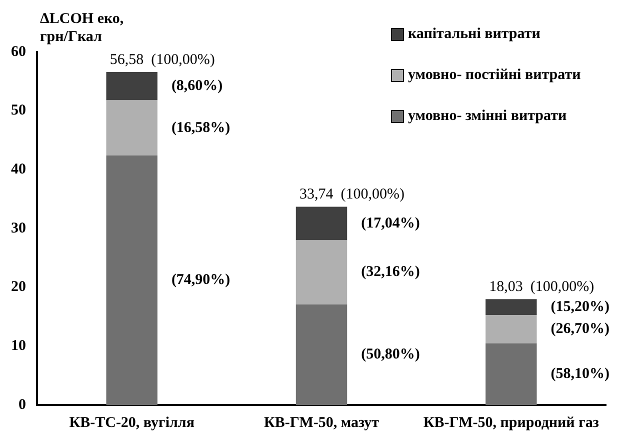 This screenshot has height=443, width=624. What do you see at coordinates (352, 194) in the screenshot?
I see `total-label: 33,74 (100,00%)` at bounding box center [352, 194].